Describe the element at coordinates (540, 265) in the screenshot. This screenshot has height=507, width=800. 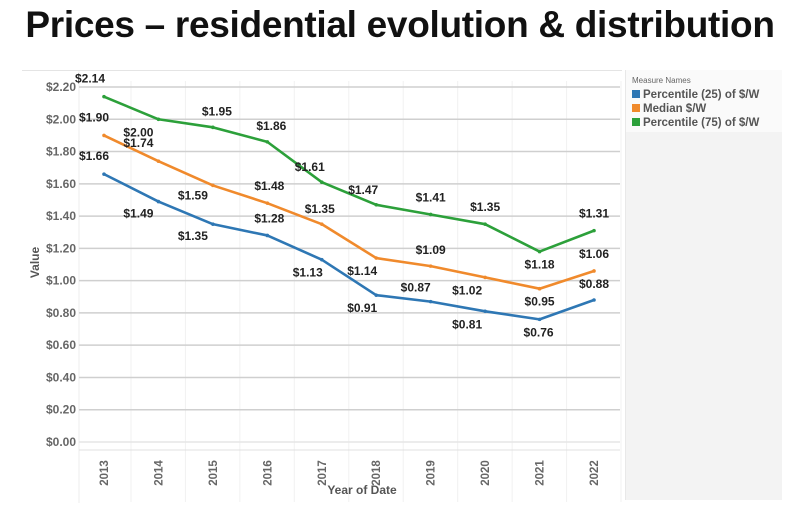
I see `data-label: $1.18` at that location.